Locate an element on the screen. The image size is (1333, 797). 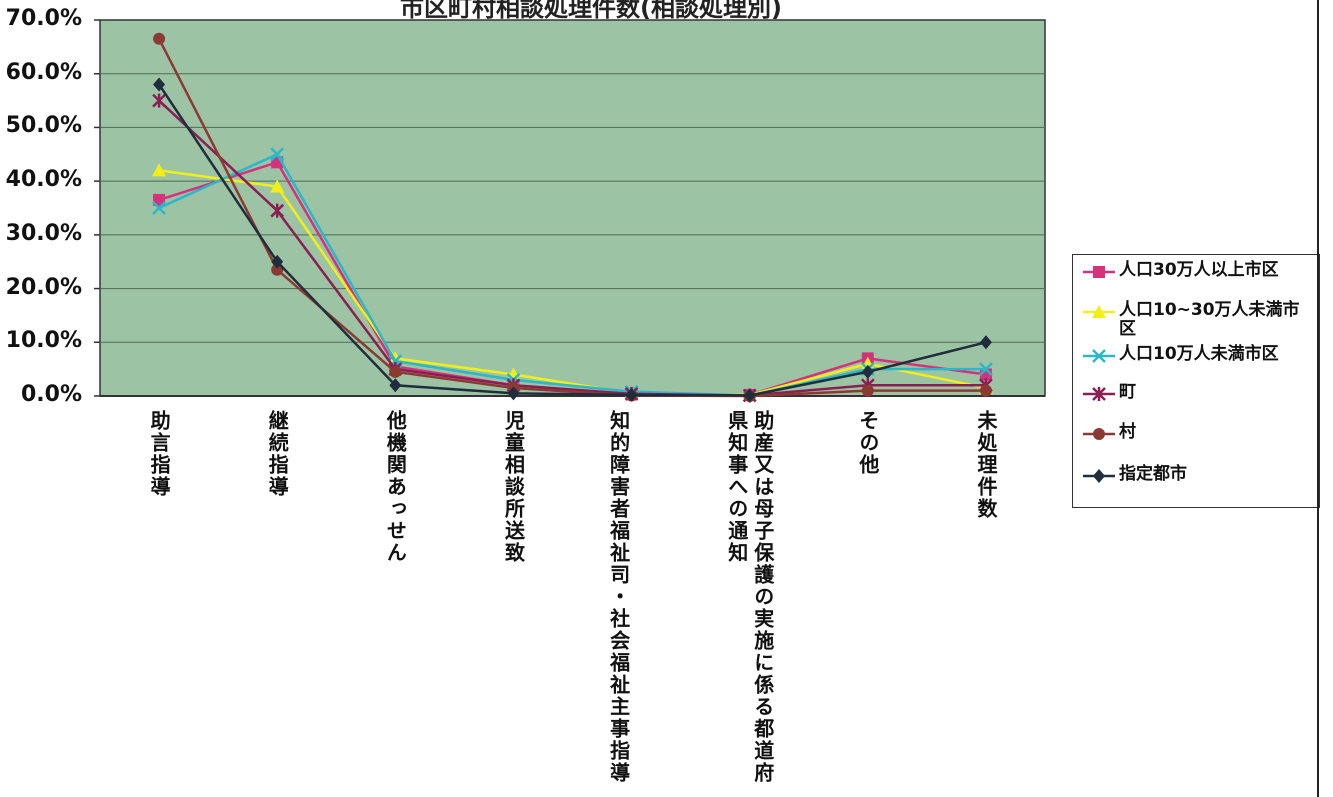
legend-item: 村 is located at coordinates (1195, 433).